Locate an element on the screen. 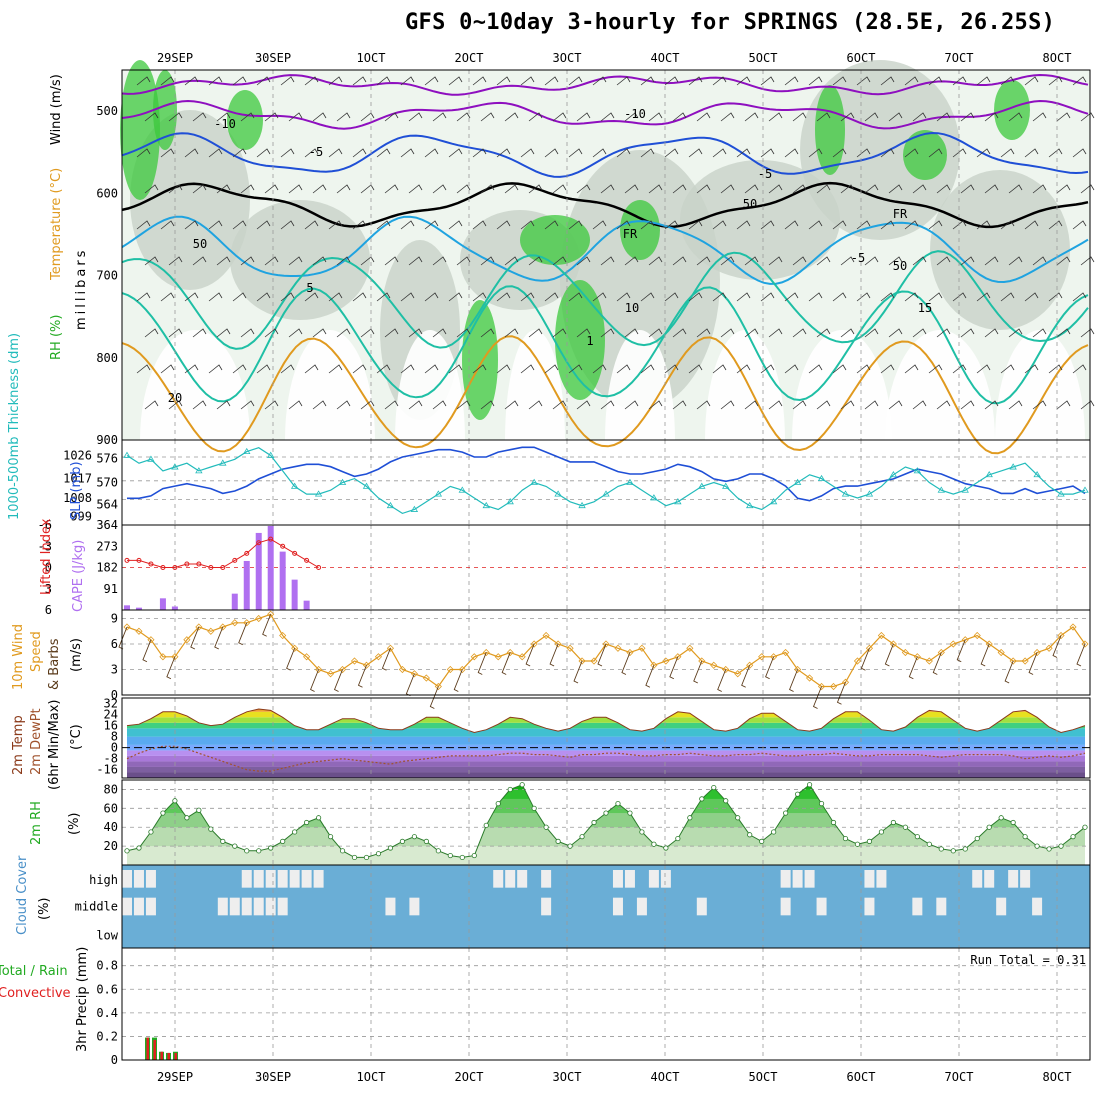  cape-bar is located at coordinates (138, 608).